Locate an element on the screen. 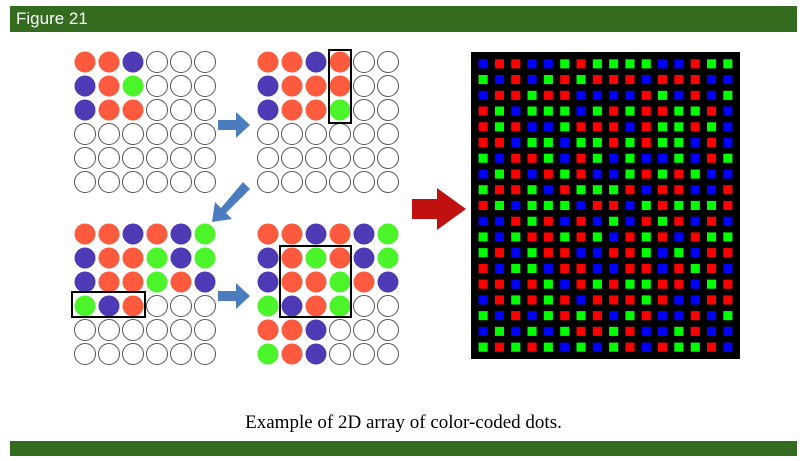 This screenshot has width=807, height=461. figure-caption: Example of 2D array of color-coded dots. is located at coordinates (403, 422).